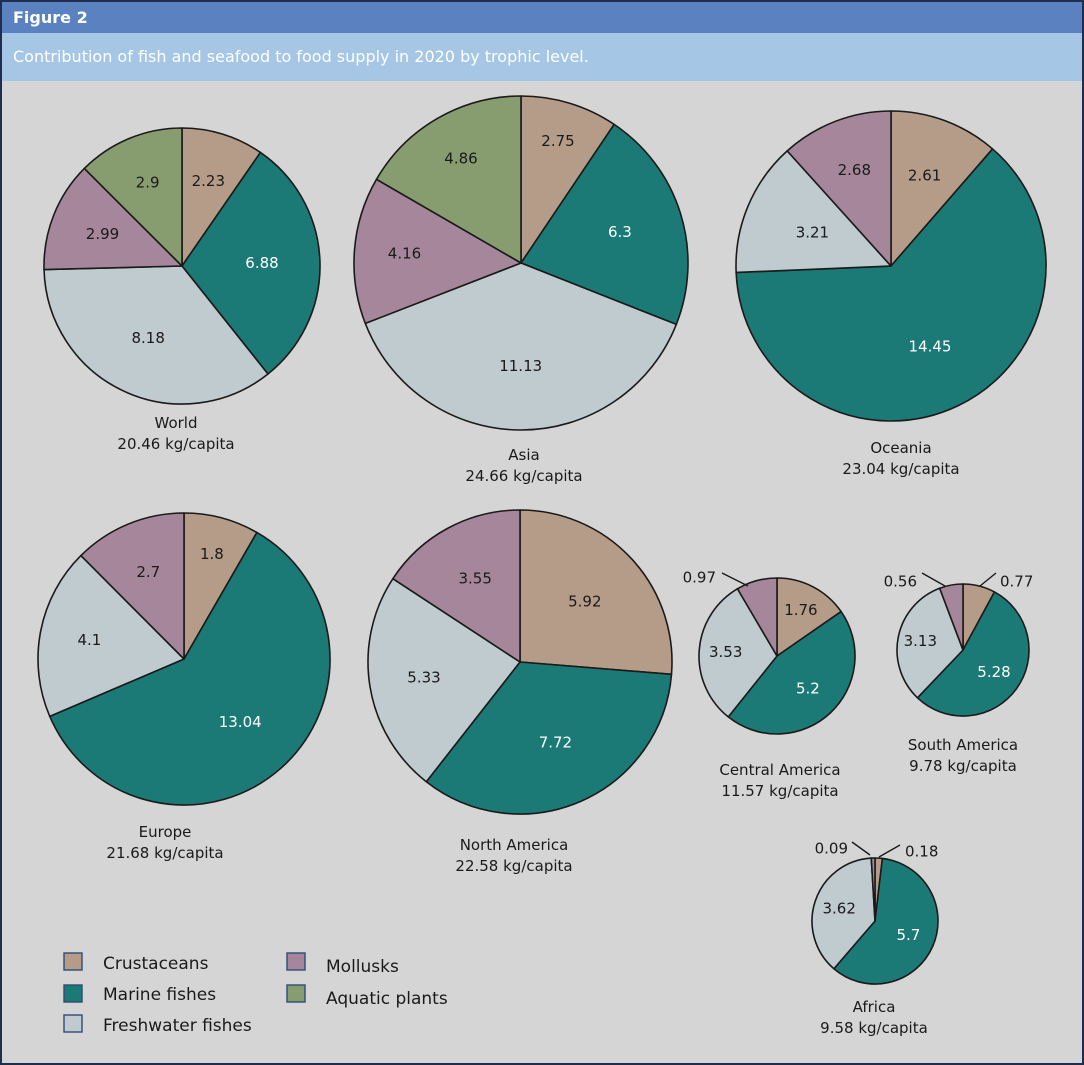  I want to click on pie-slice-central-america-freshwater-fishes, so click(738, 652).